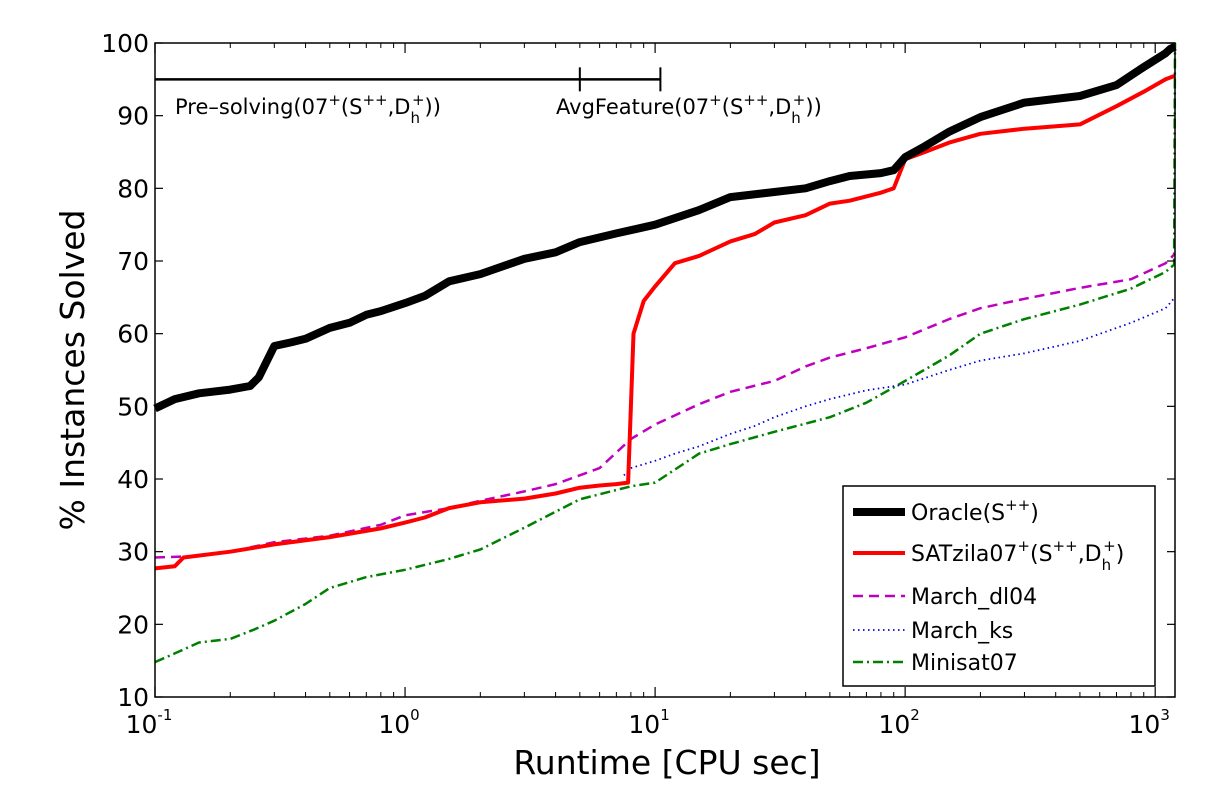 The width and height of the screenshot is (1210, 792). What do you see at coordinates (689, 109) in the screenshot?
I see `avgfeature-label: AvgFeature(07+(S++,Dh+))` at bounding box center [689, 109].